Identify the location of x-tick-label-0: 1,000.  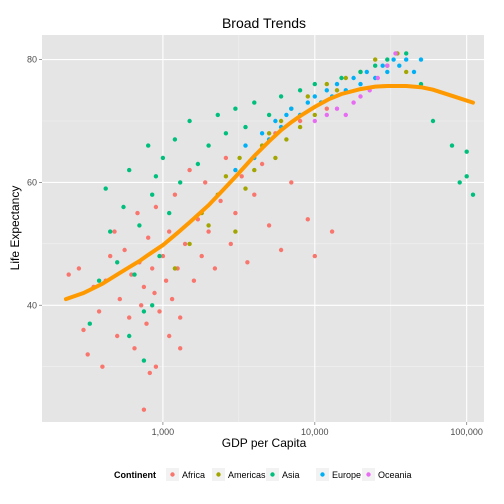
(163, 432).